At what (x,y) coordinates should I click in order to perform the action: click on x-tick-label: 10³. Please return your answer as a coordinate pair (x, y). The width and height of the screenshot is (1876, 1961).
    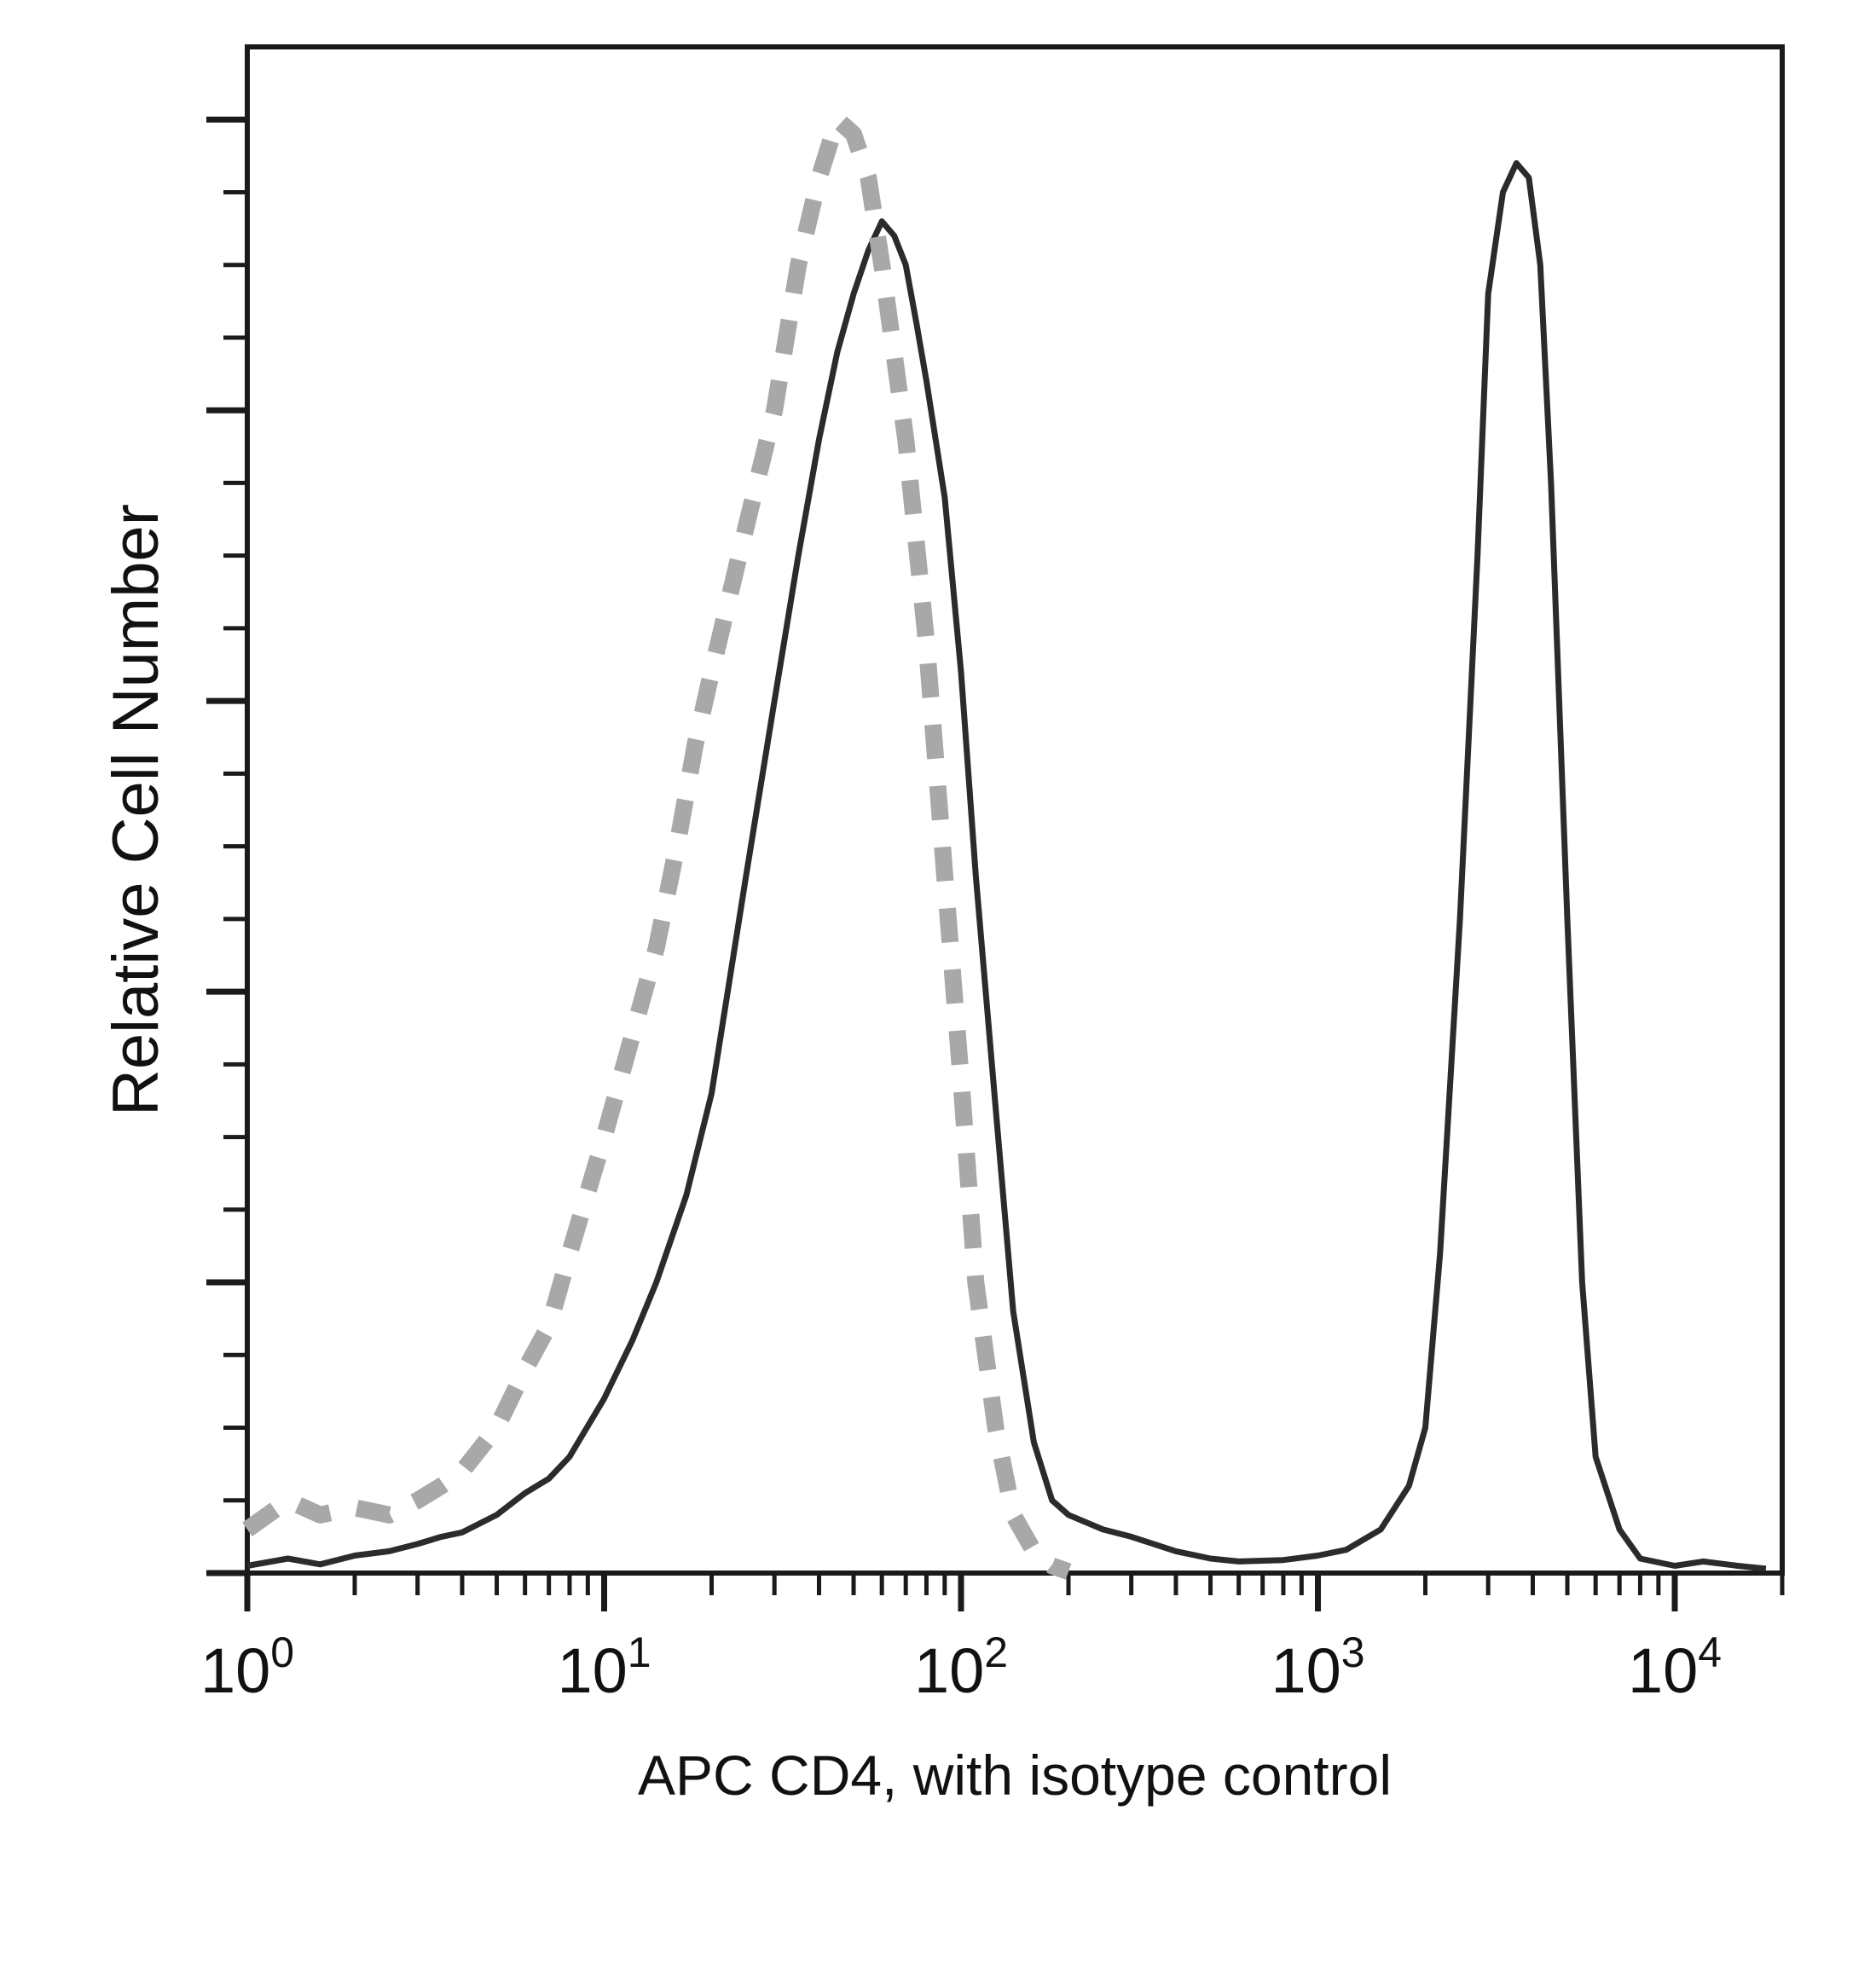
    Looking at the image, I should click on (1318, 1667).